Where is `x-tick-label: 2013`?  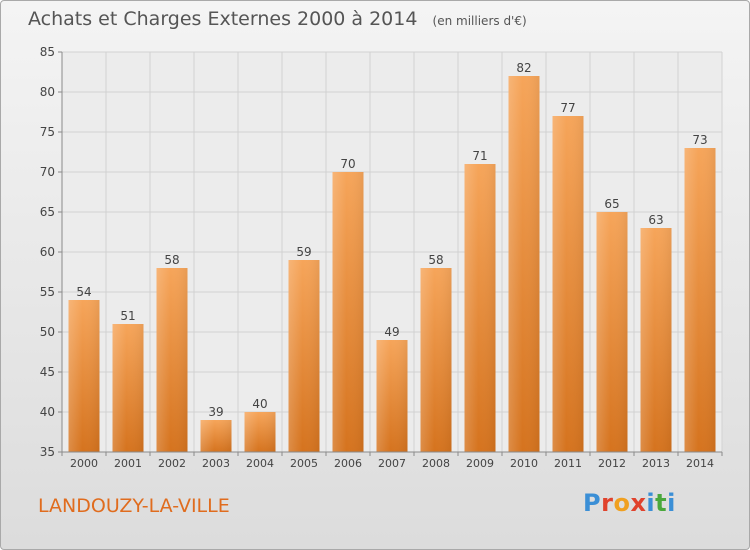 x-tick-label: 2013 is located at coordinates (656, 463).